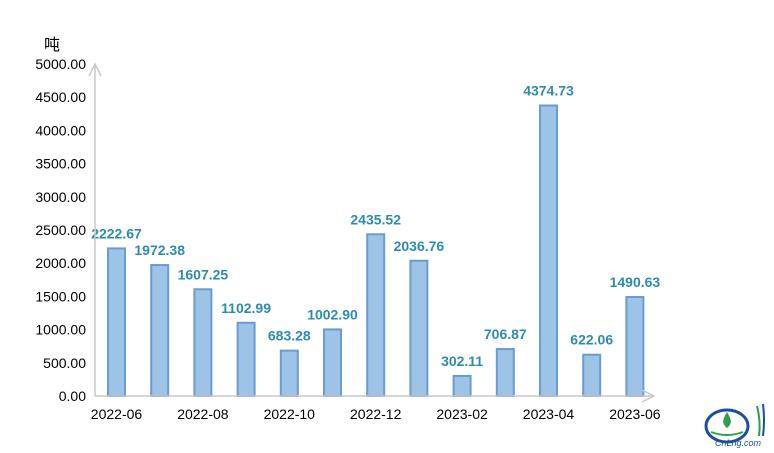 Image resolution: width=774 pixels, height=453 pixels. What do you see at coordinates (95, 69) in the screenshot?
I see `y-axis-arrow` at bounding box center [95, 69].